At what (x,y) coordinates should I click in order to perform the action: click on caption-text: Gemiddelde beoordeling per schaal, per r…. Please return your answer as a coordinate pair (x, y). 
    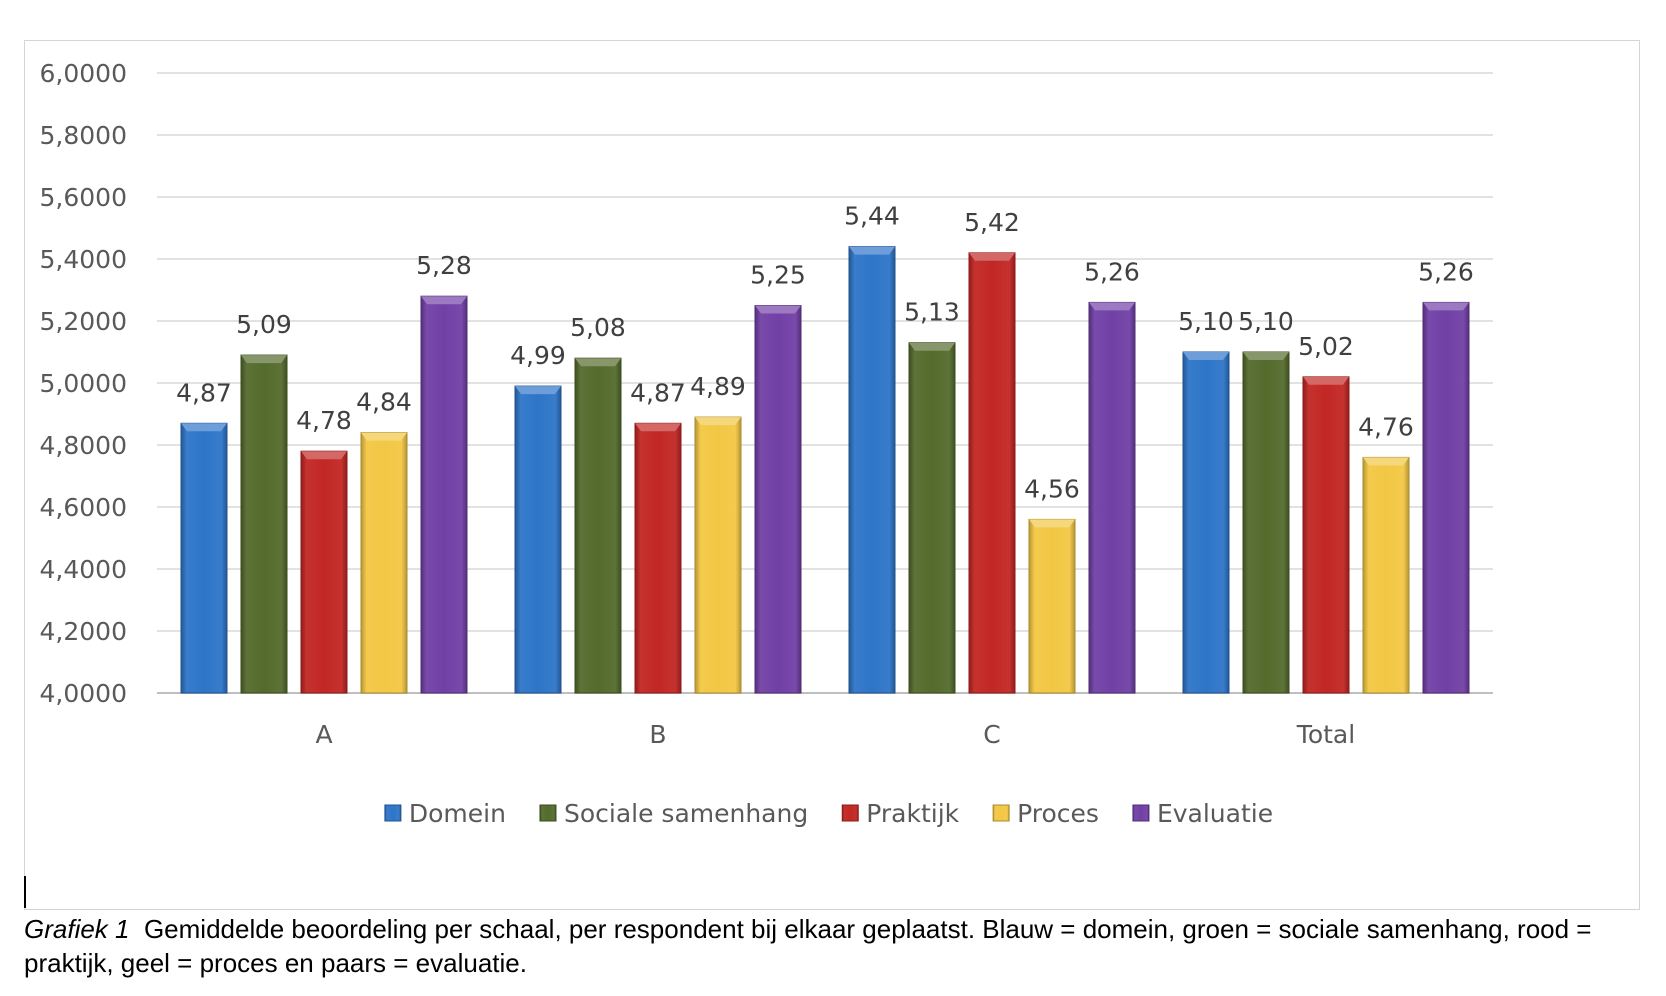
    Looking at the image, I should click on (808, 946).